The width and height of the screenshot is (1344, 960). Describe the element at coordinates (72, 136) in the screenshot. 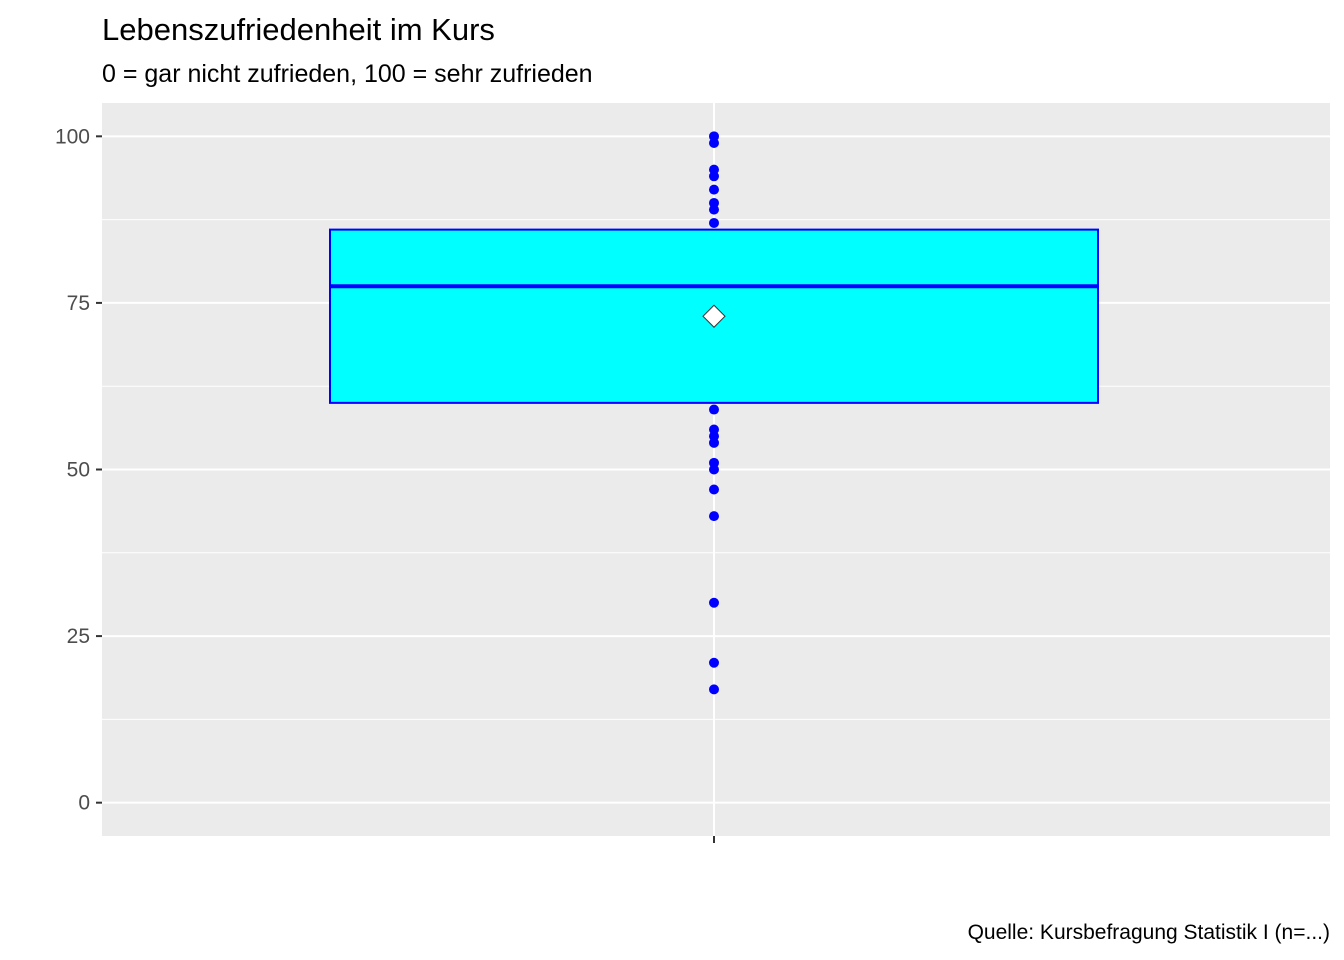

I see `y-tick-label: 100` at that location.